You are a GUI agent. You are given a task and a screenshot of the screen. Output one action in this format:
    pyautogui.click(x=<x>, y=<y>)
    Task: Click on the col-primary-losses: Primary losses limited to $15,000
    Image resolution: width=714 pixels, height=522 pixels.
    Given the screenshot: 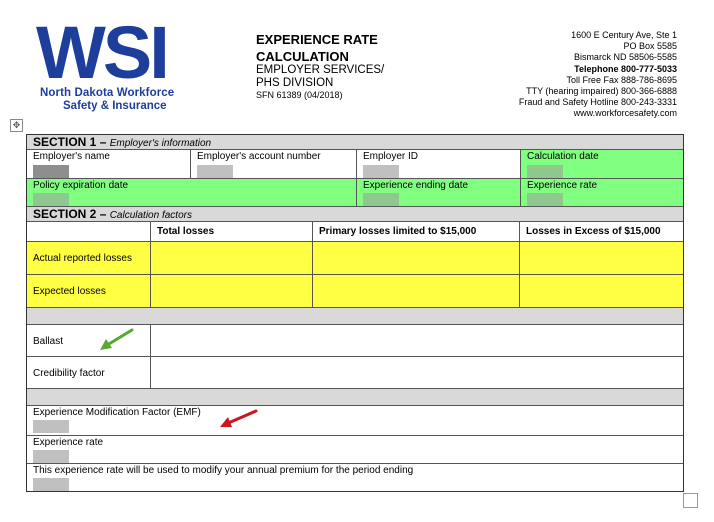 What is the action you would take?
    pyautogui.click(x=416, y=232)
    